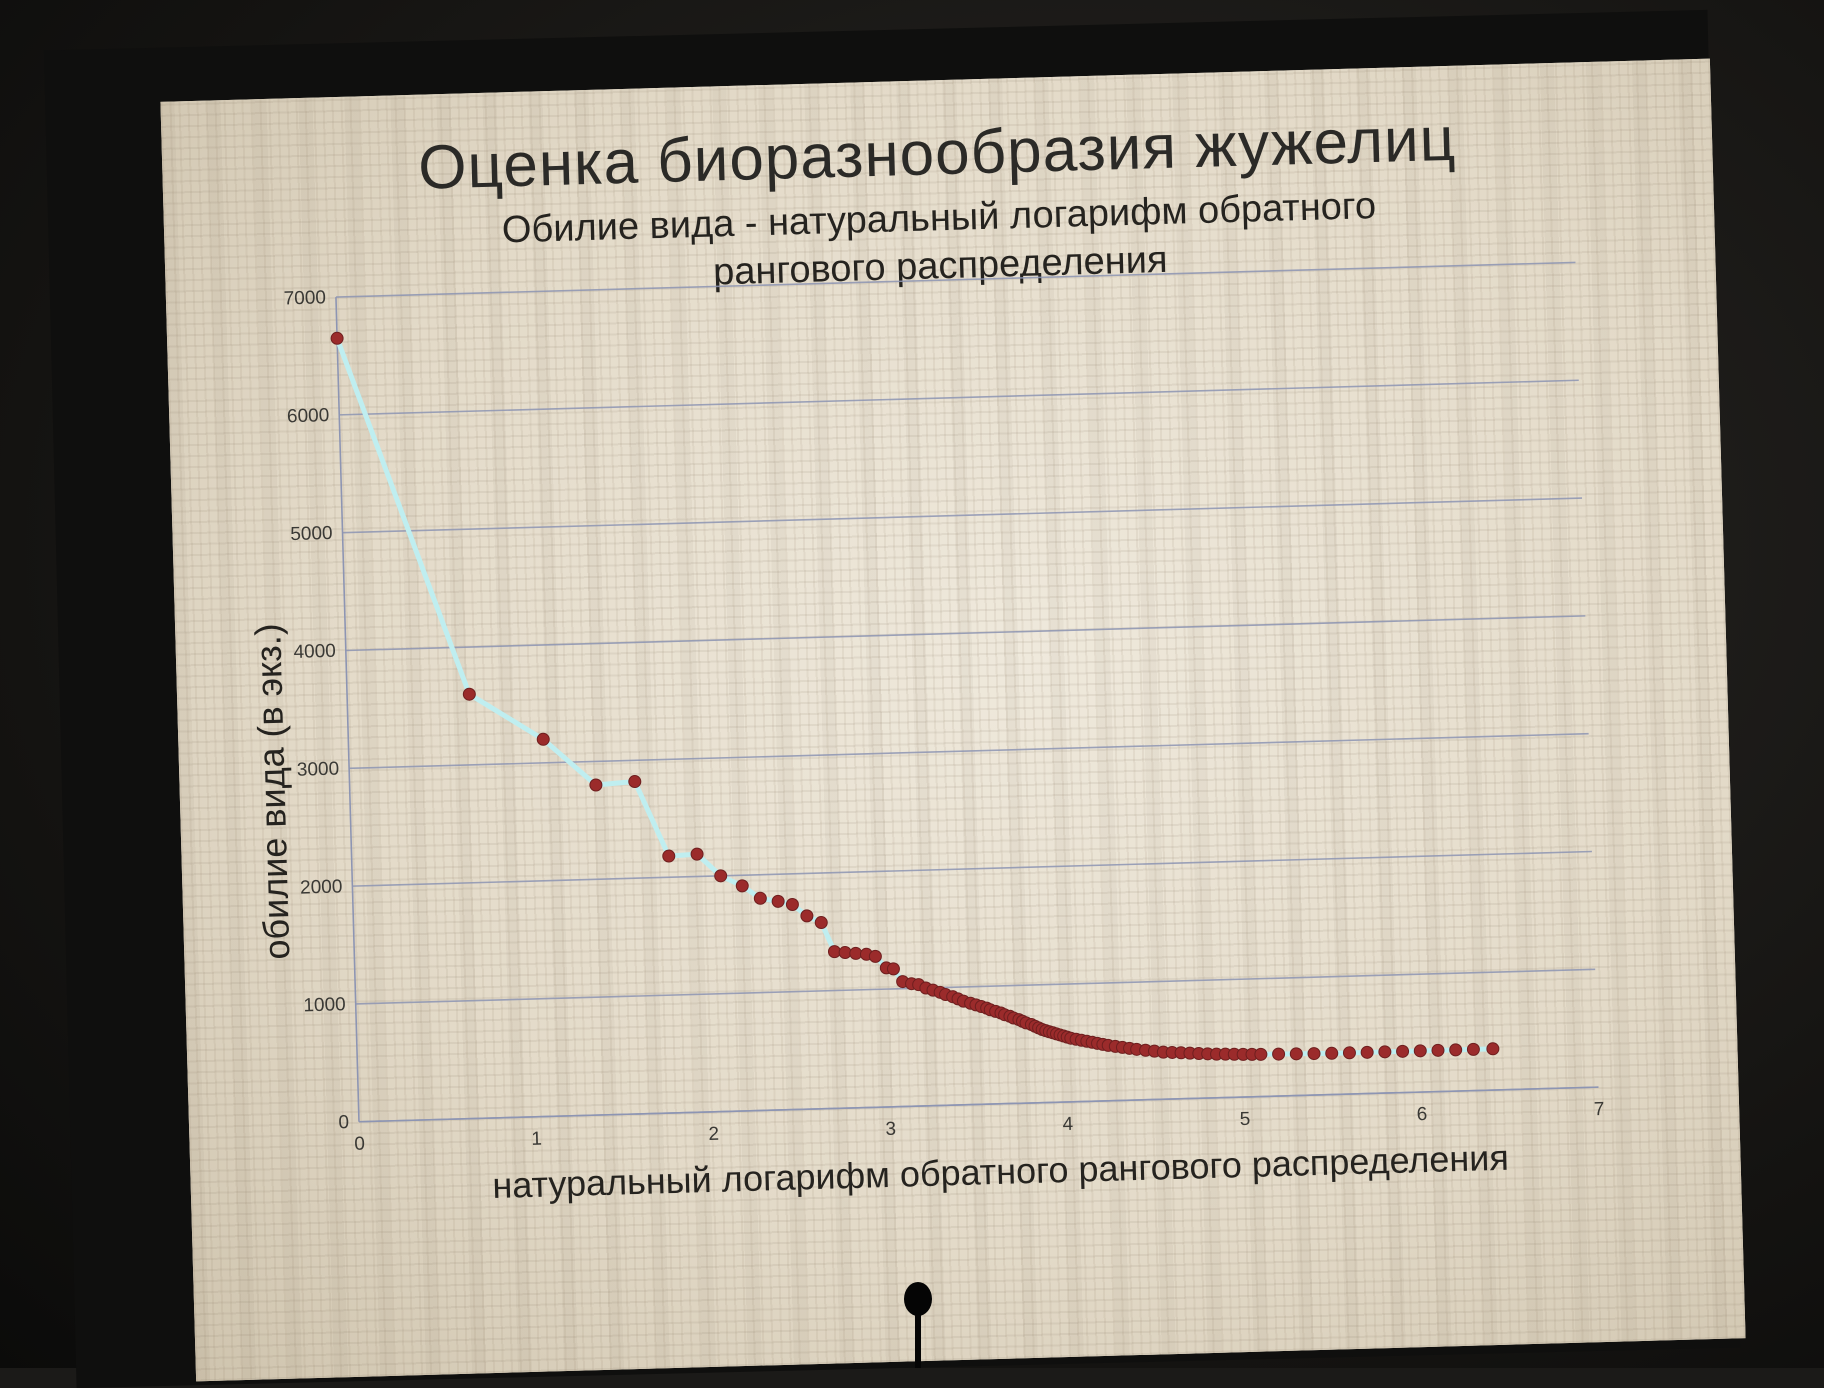 The height and width of the screenshot is (1388, 1824). Describe the element at coordinates (321, 887) in the screenshot. I see `y-tick-label: 2000` at that location.